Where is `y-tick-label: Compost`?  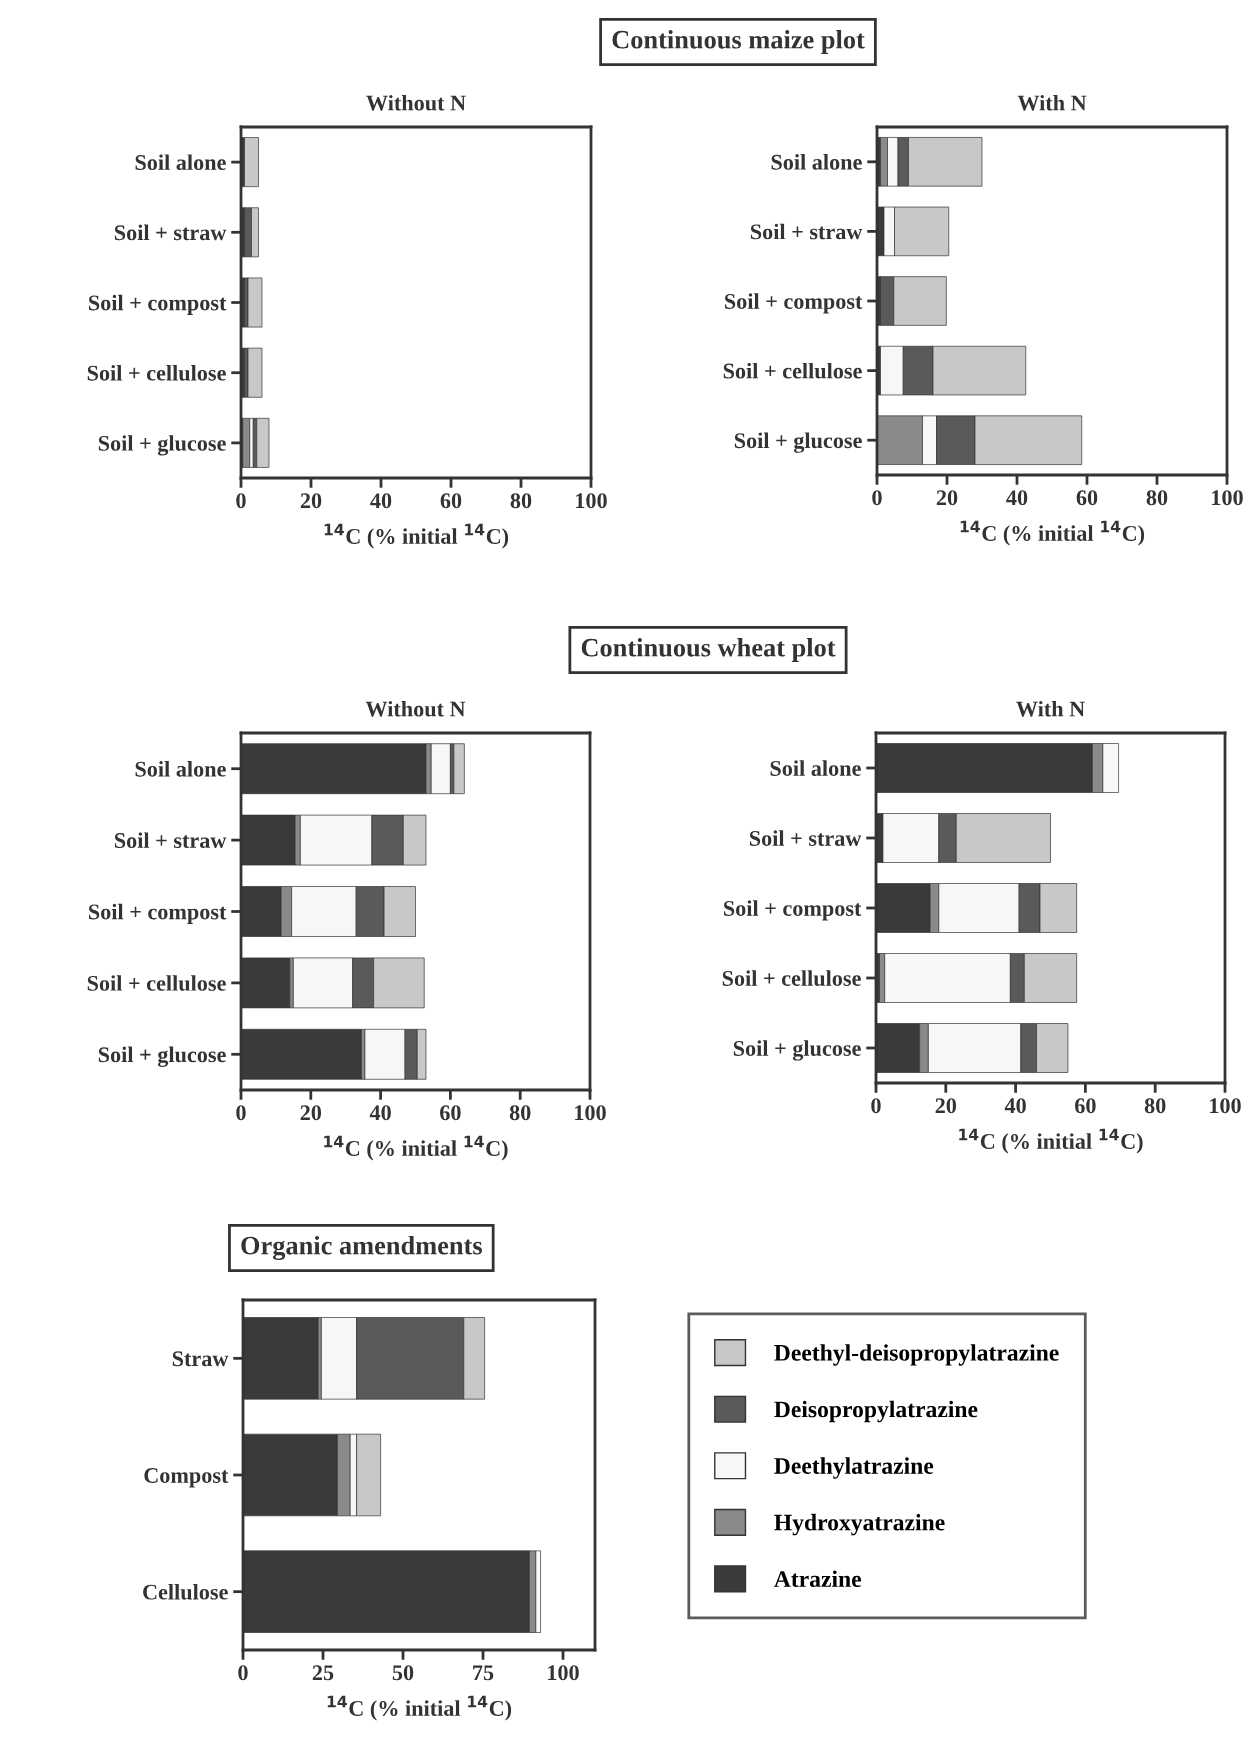
y-tick-label: Compost is located at coordinates (186, 1477).